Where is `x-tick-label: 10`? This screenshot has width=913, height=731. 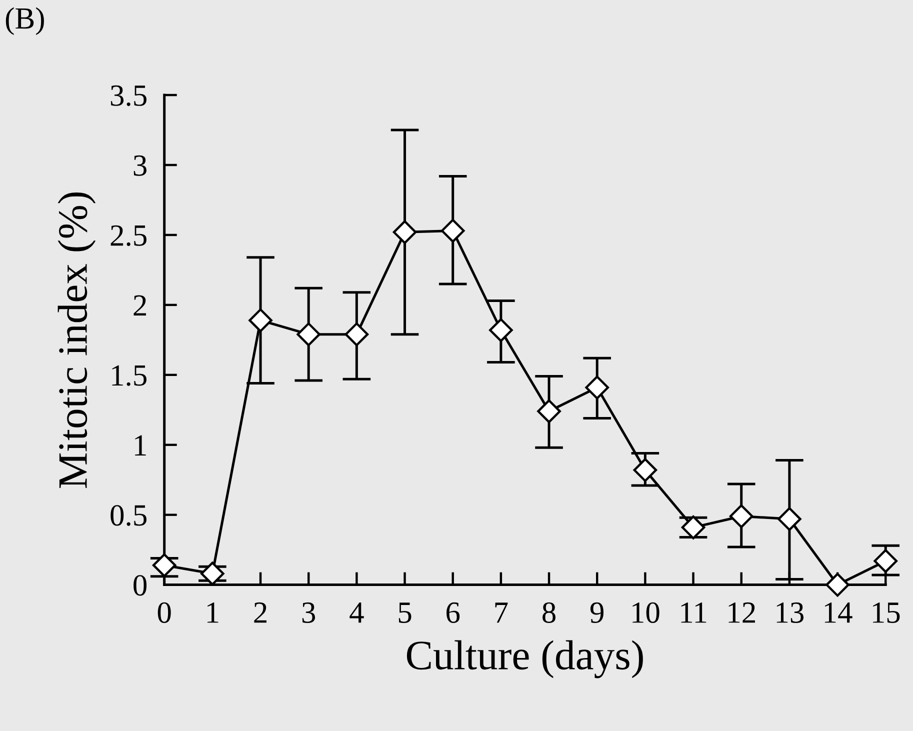 x-tick-label: 10 is located at coordinates (646, 612).